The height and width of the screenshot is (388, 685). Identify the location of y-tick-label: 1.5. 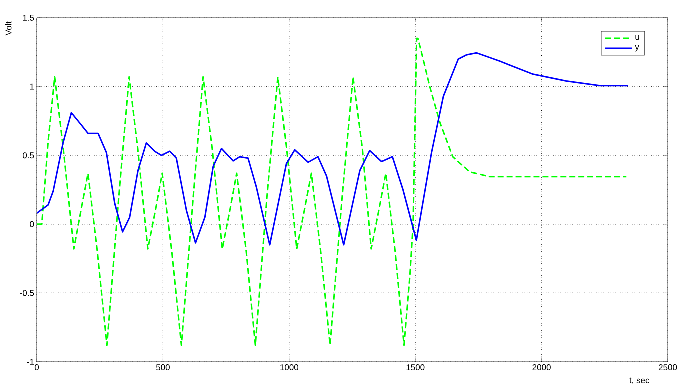
(28, 18).